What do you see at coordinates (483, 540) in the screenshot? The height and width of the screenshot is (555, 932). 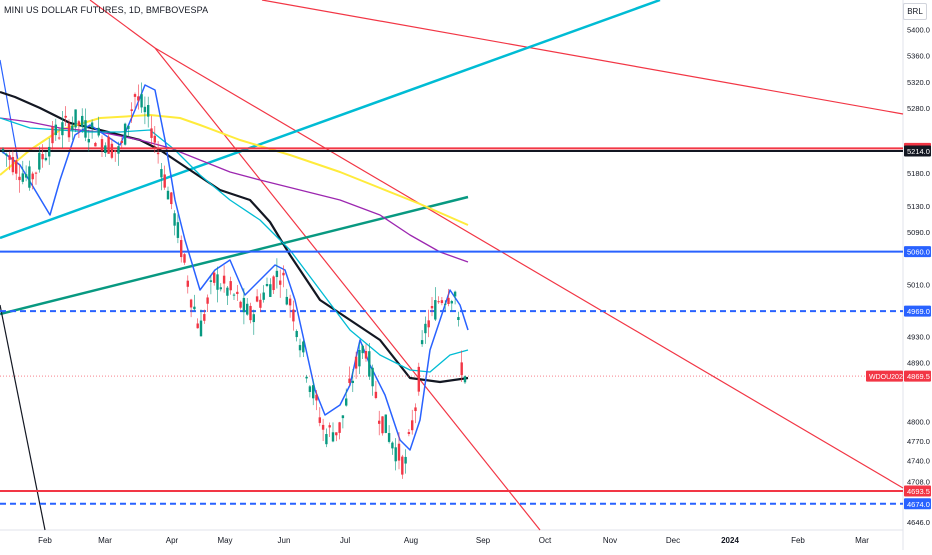 I see `x-tick-label: Sep` at bounding box center [483, 540].